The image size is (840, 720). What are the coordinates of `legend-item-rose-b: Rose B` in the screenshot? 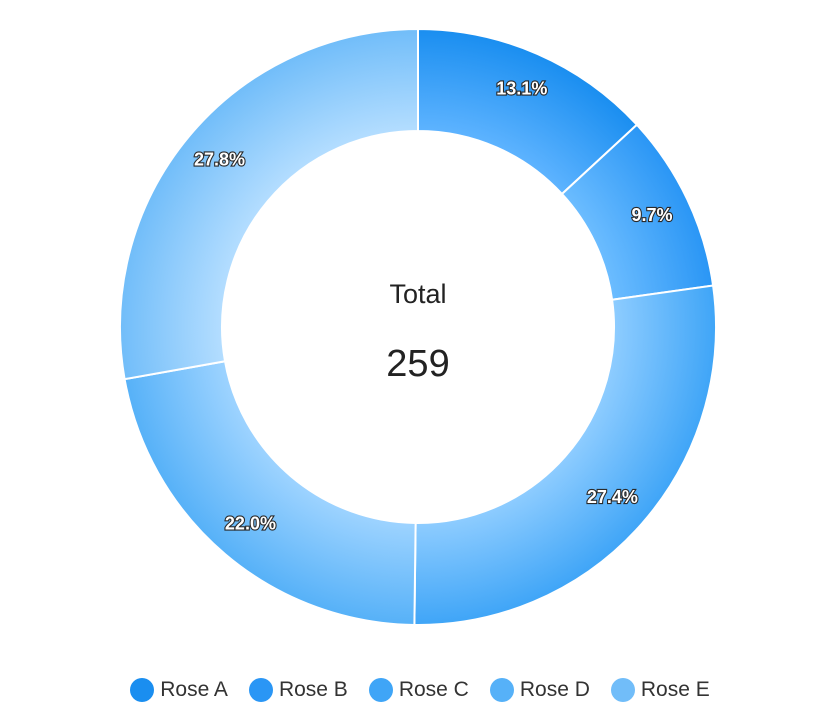 It's located at (298, 690).